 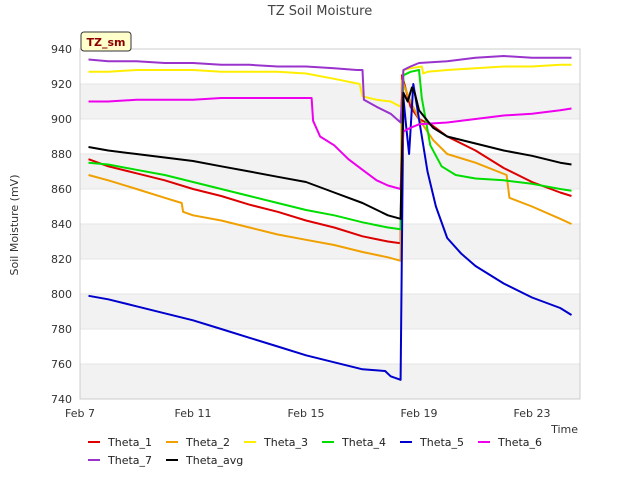 I want to click on x-tick-label: Feb 11, so click(x=193, y=413).